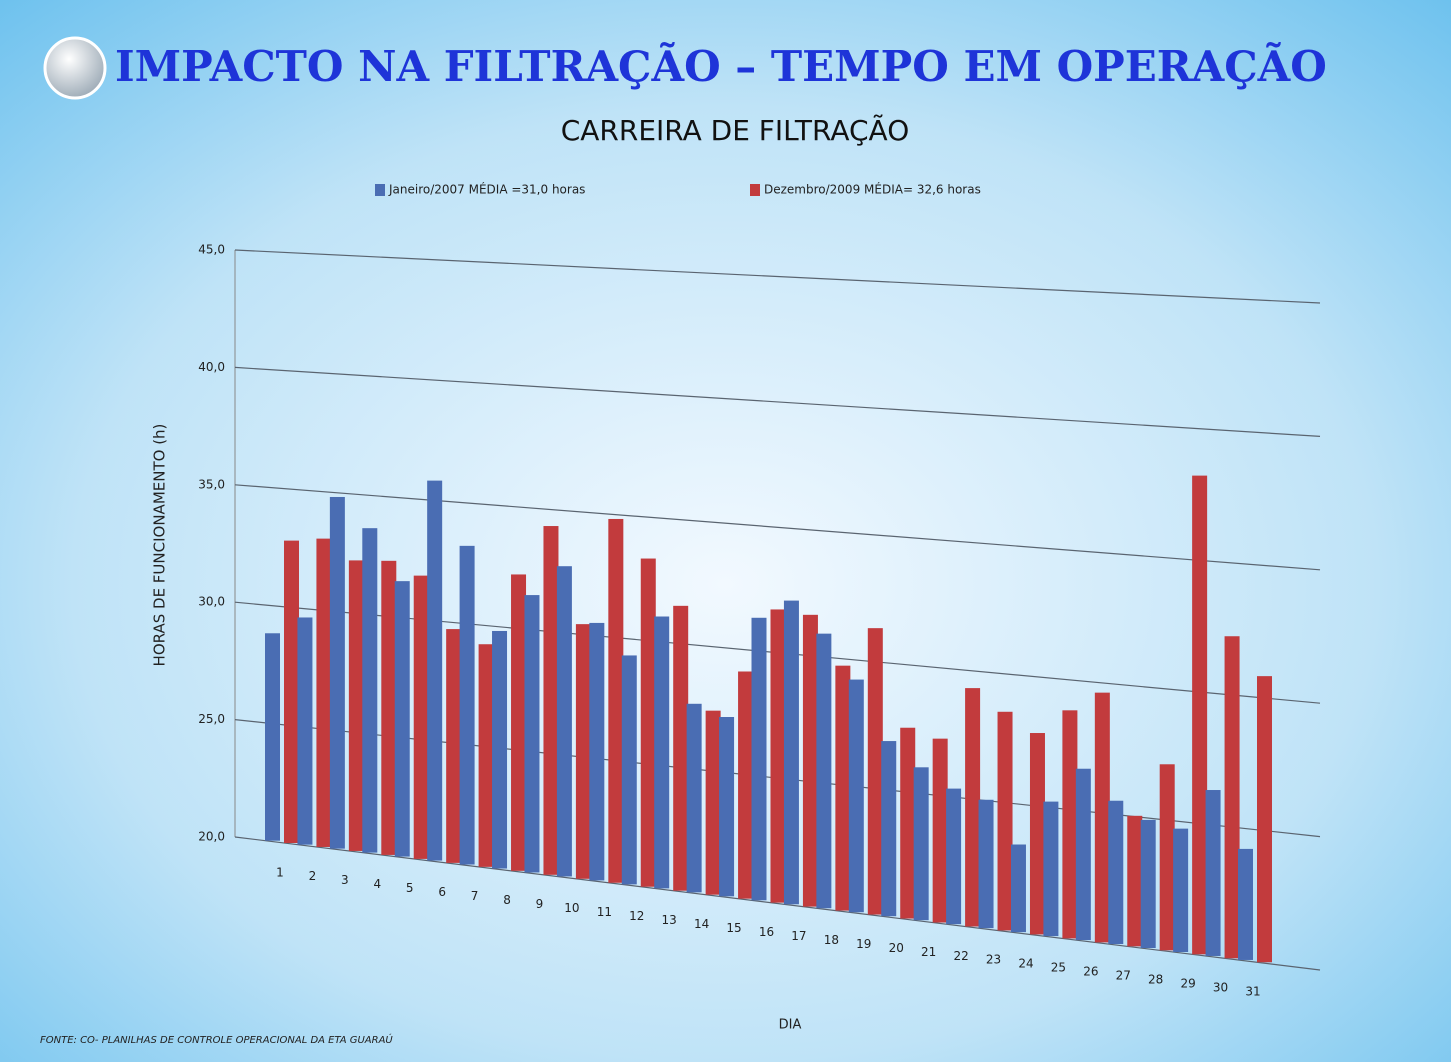 The height and width of the screenshot is (1062, 1451). Describe the element at coordinates (872, 189) in the screenshot. I see `legend-label: Dezembro/2009 MÉDIA= 32,6 horas` at that location.